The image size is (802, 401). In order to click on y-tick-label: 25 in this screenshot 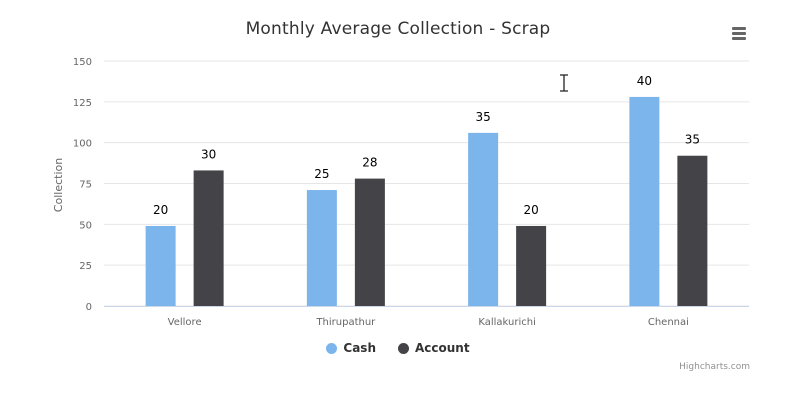, I will do `click(85, 266)`.